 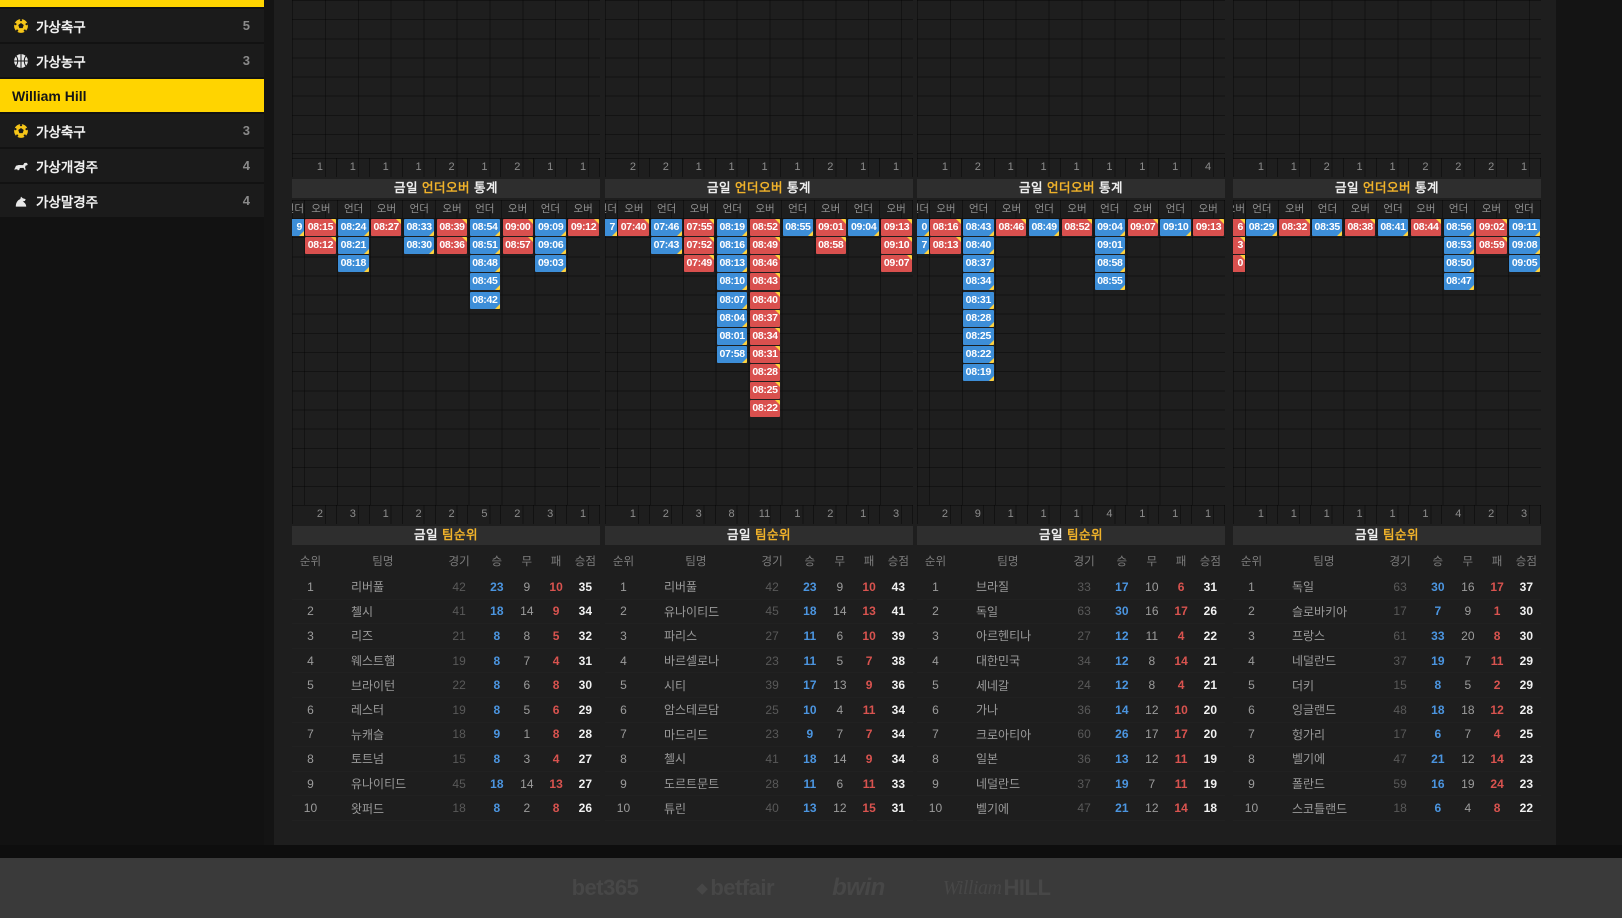 What do you see at coordinates (518, 227) in the screenshot?
I see `time-cell-over: 09:00` at bounding box center [518, 227].